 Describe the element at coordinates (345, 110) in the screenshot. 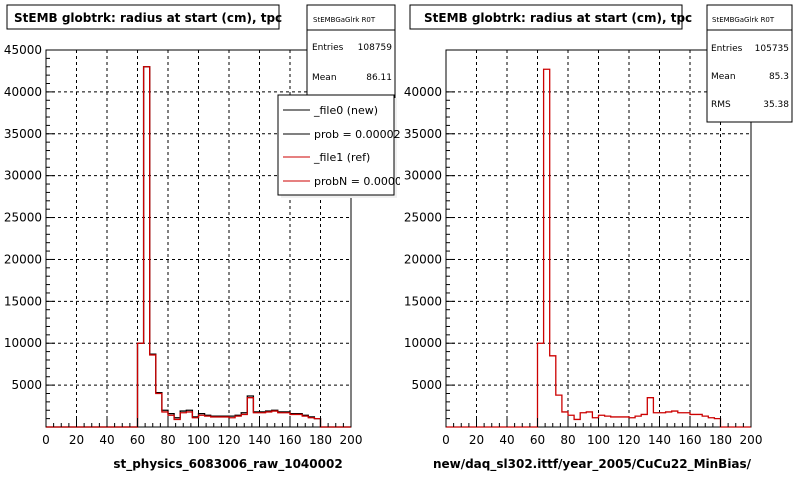

I see `legend-label-file0: _file0 (new)` at that location.